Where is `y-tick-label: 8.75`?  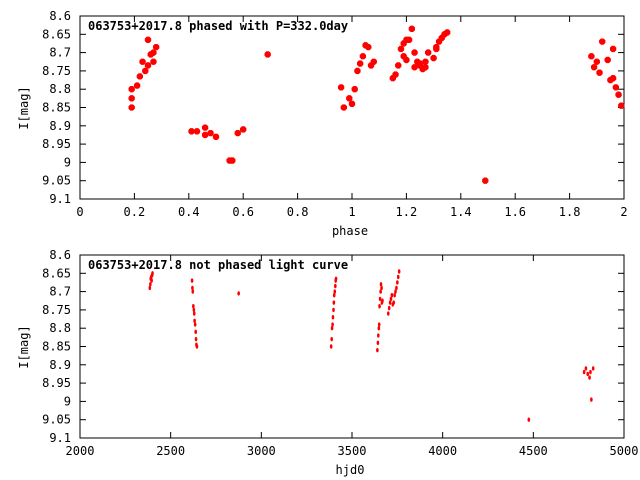
y-tick-label: 8.75 is located at coordinates (56, 310).